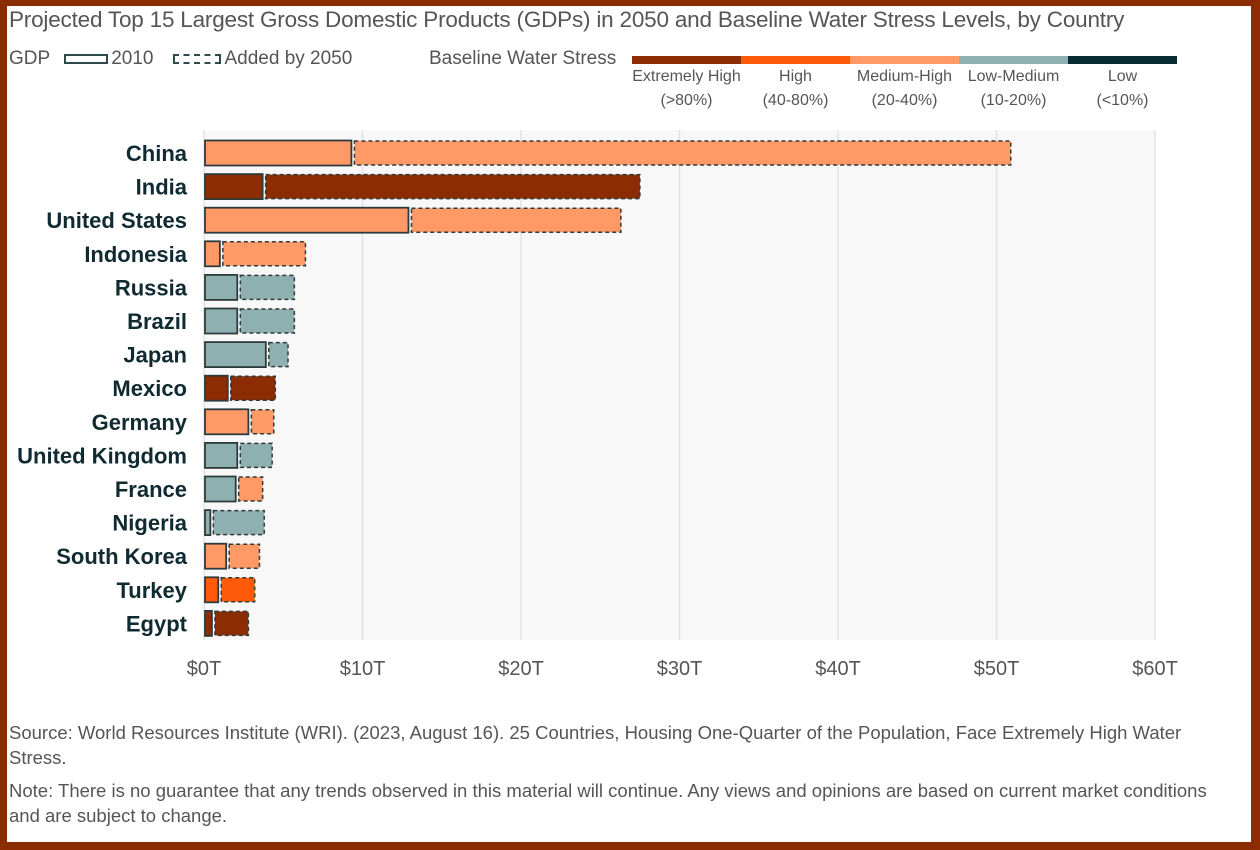 The width and height of the screenshot is (1260, 850). What do you see at coordinates (135, 254) in the screenshot?
I see `y-category-label: Indonesia` at bounding box center [135, 254].